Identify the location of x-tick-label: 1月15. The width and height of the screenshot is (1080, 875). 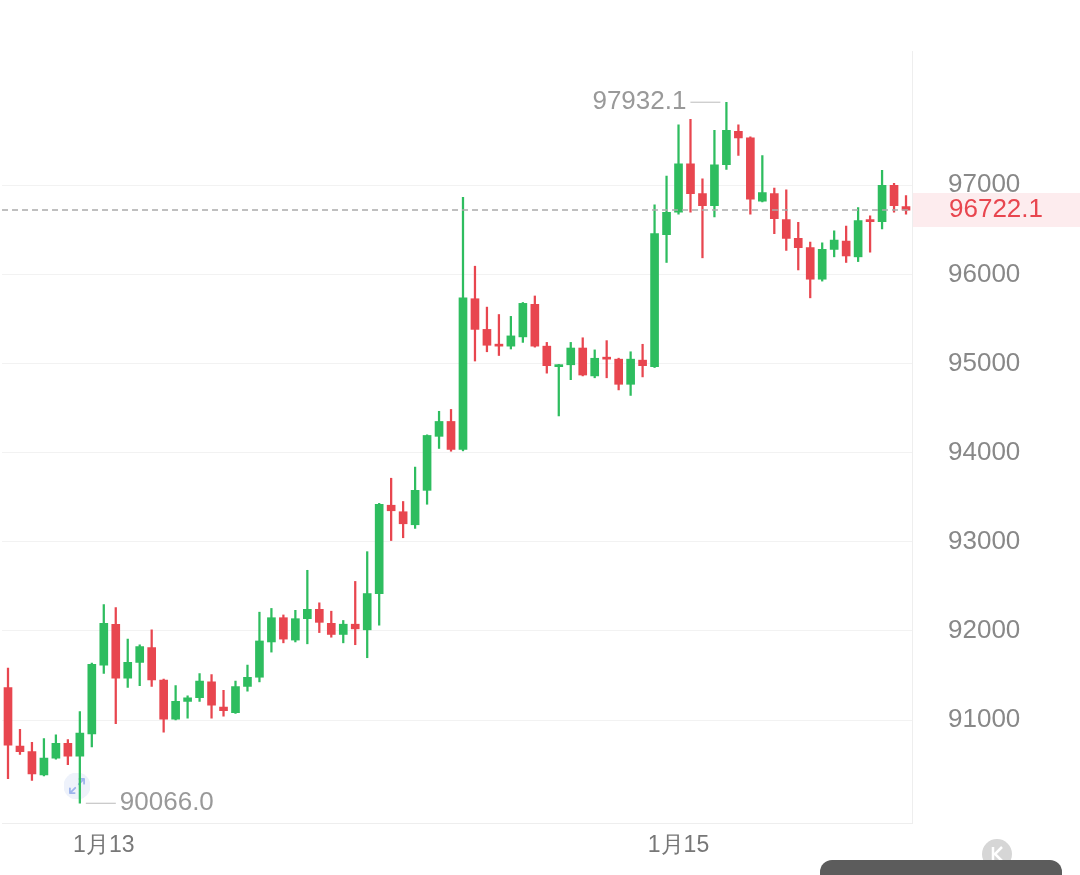
(678, 843).